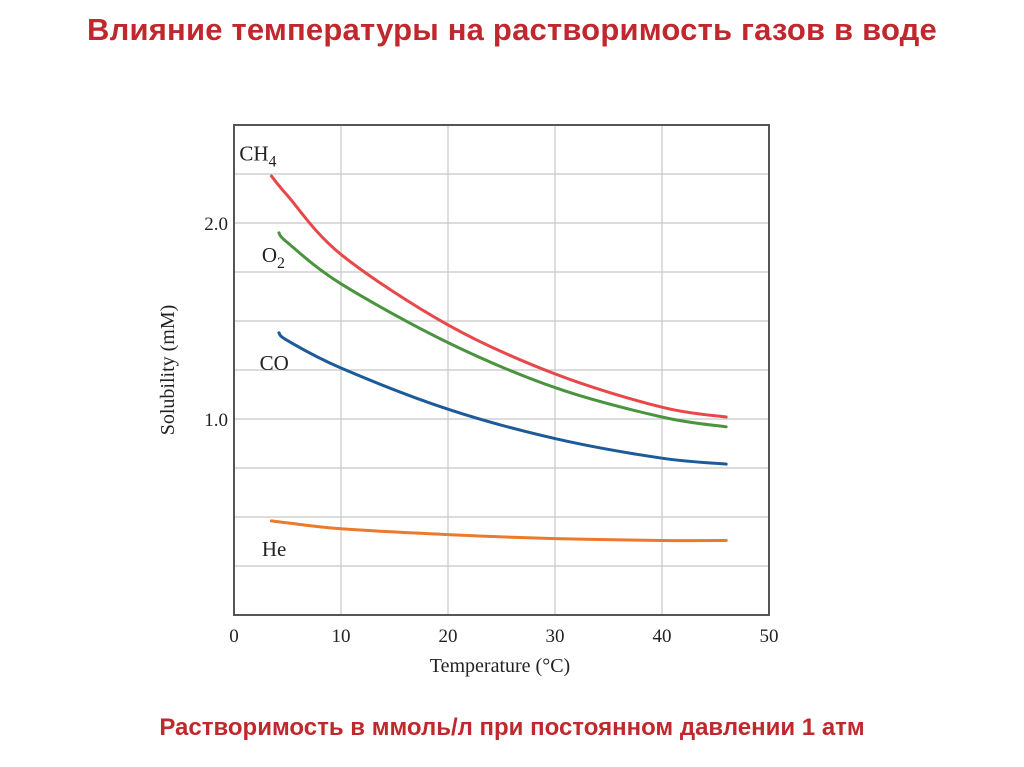 The height and width of the screenshot is (767, 1024). What do you see at coordinates (769, 636) in the screenshot?
I see `x-tick-label: 50` at bounding box center [769, 636].